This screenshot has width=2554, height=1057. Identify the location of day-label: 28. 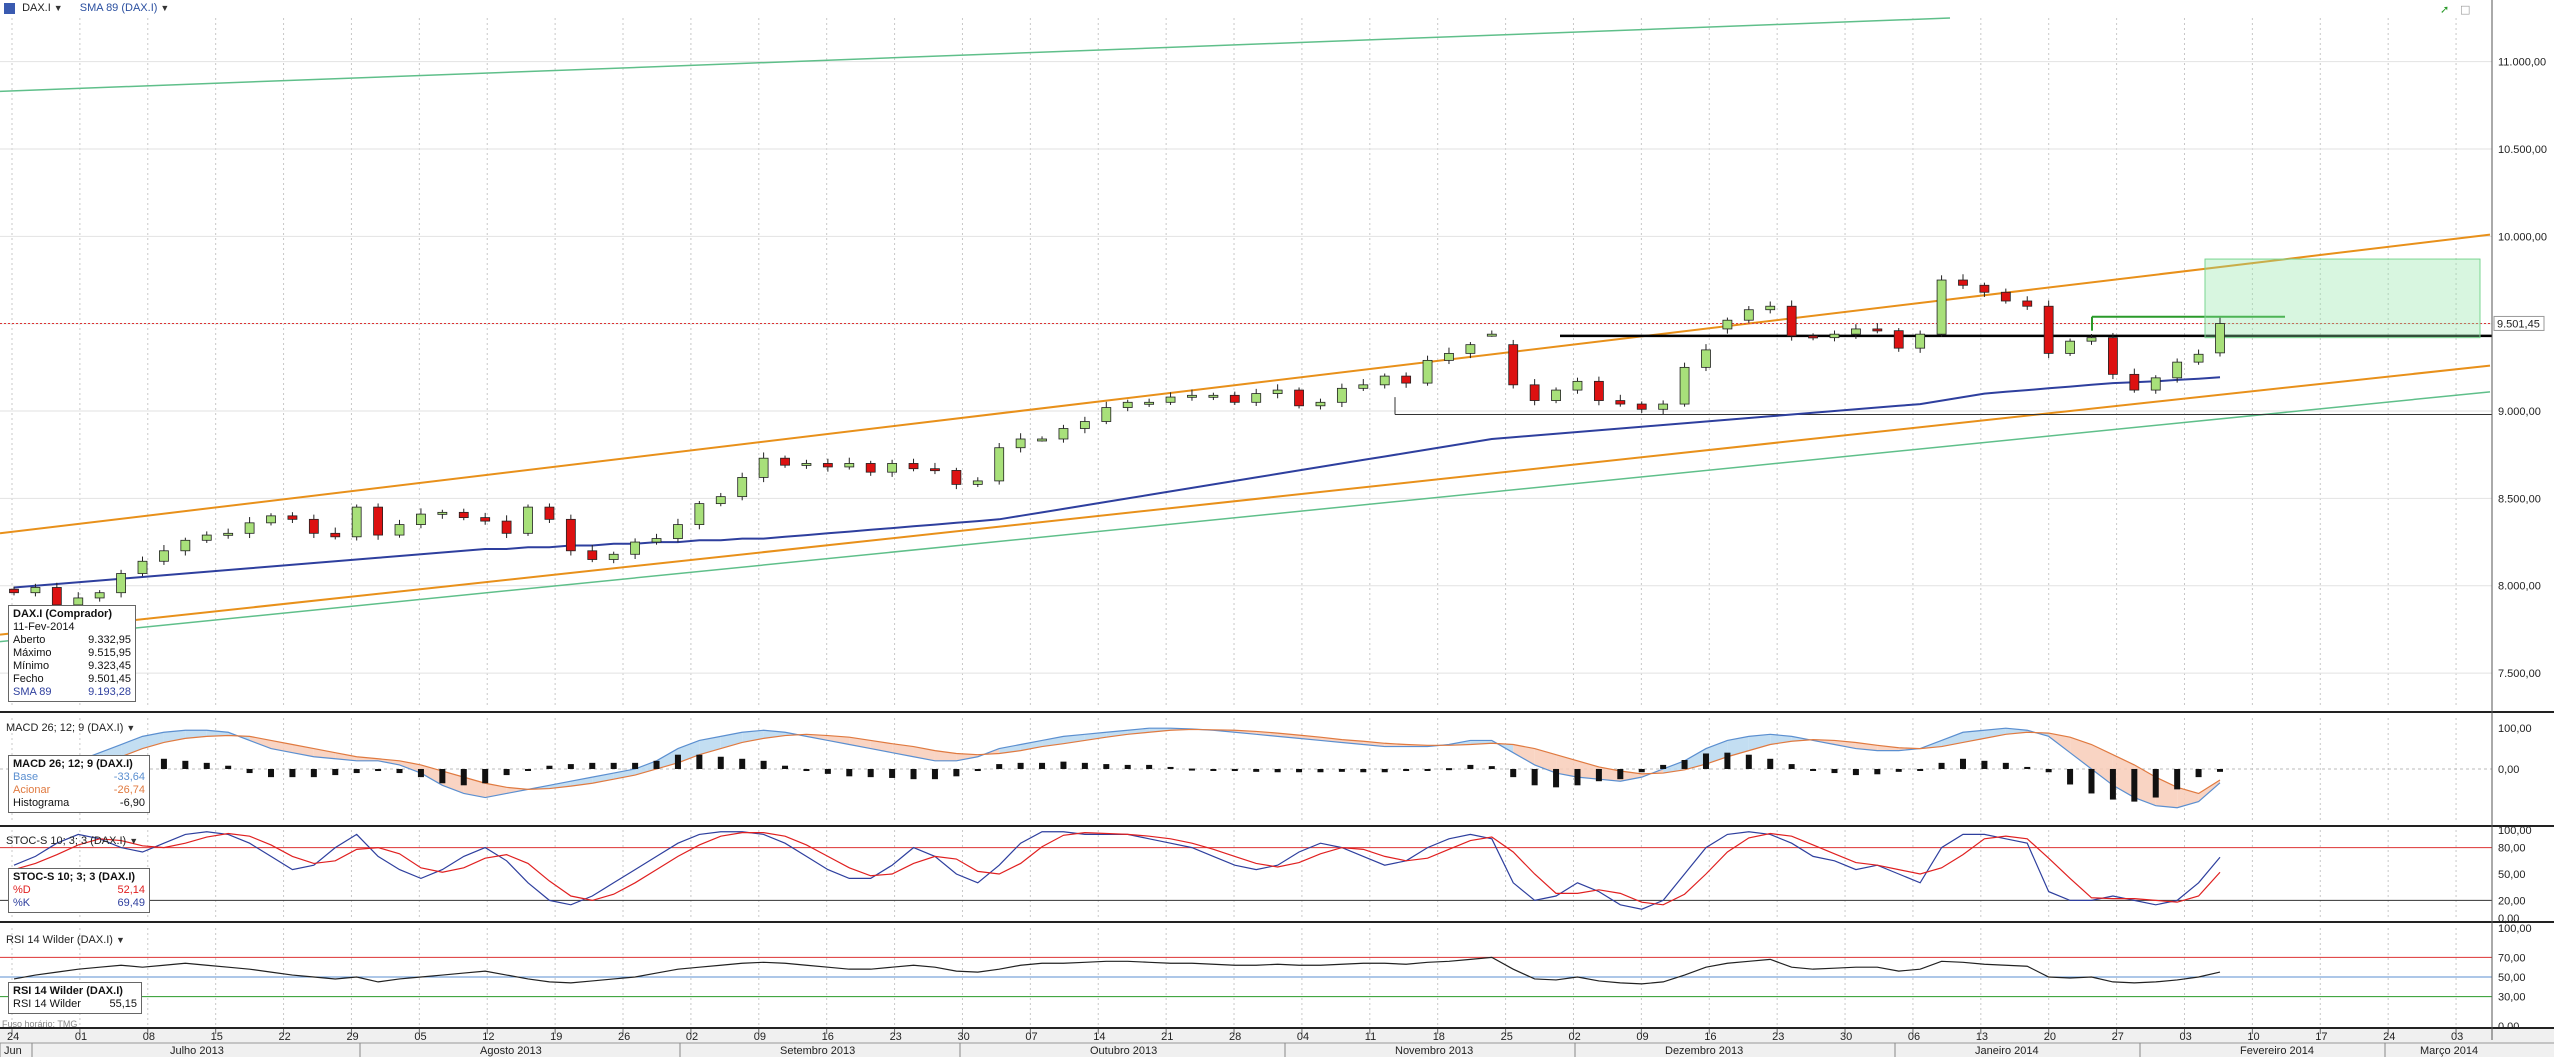
(1235, 1037).